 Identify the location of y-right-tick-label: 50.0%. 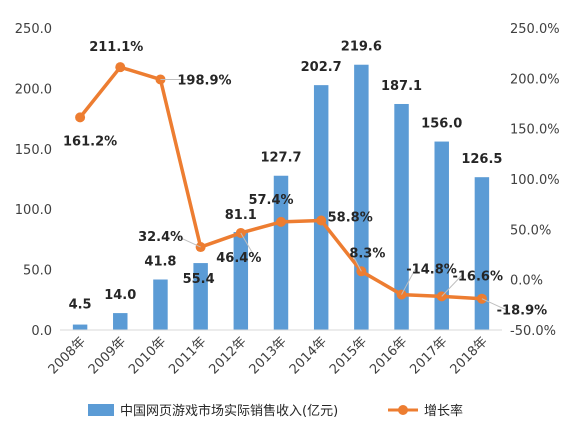
(530, 230).